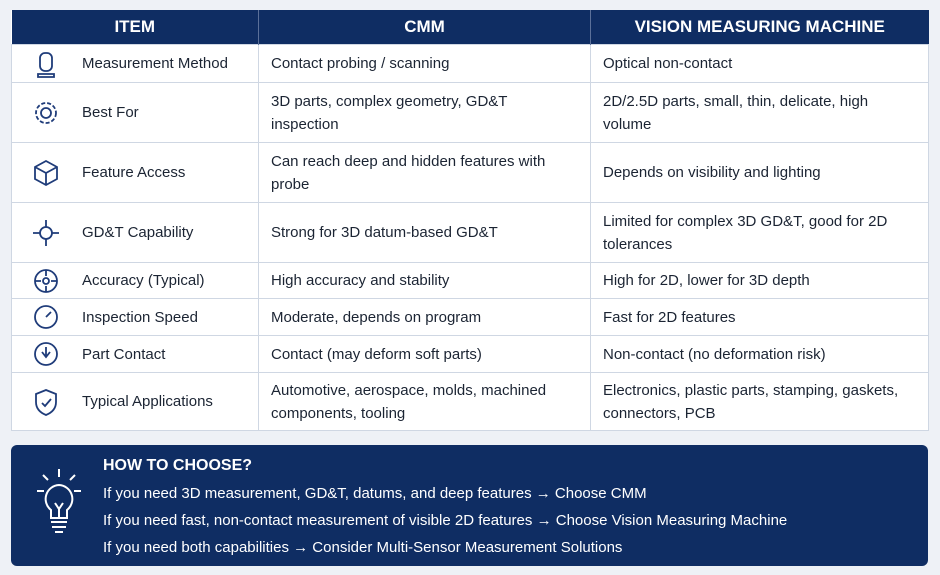 The image size is (940, 575). I want to click on header-row: ITEM CMM VISION MEASURING MACHINE, so click(470, 27).